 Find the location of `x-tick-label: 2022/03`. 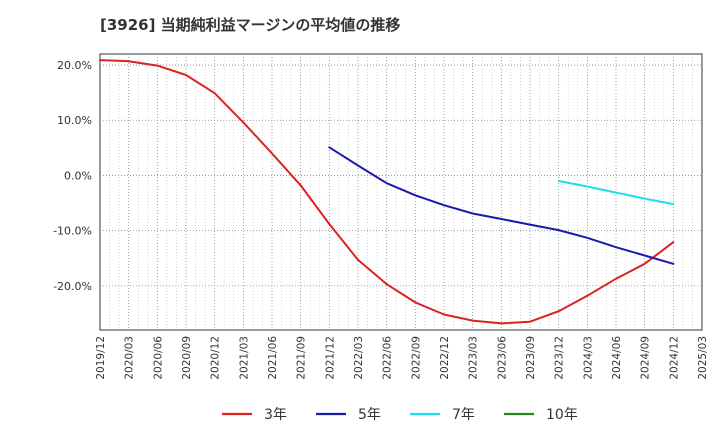

x-tick-label: 2022/03 is located at coordinates (359, 358).